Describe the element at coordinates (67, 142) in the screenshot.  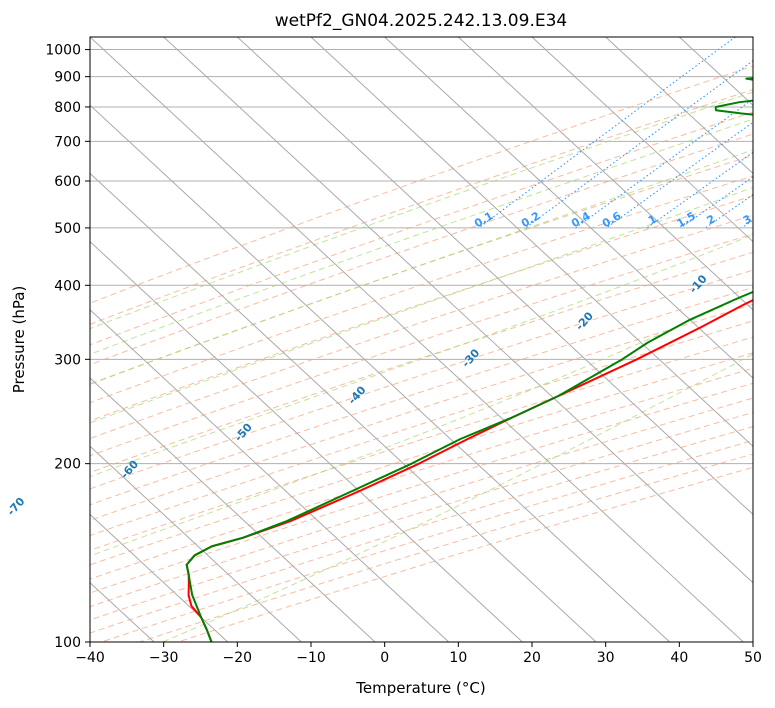
I see `y-tick-label: 700` at that location.